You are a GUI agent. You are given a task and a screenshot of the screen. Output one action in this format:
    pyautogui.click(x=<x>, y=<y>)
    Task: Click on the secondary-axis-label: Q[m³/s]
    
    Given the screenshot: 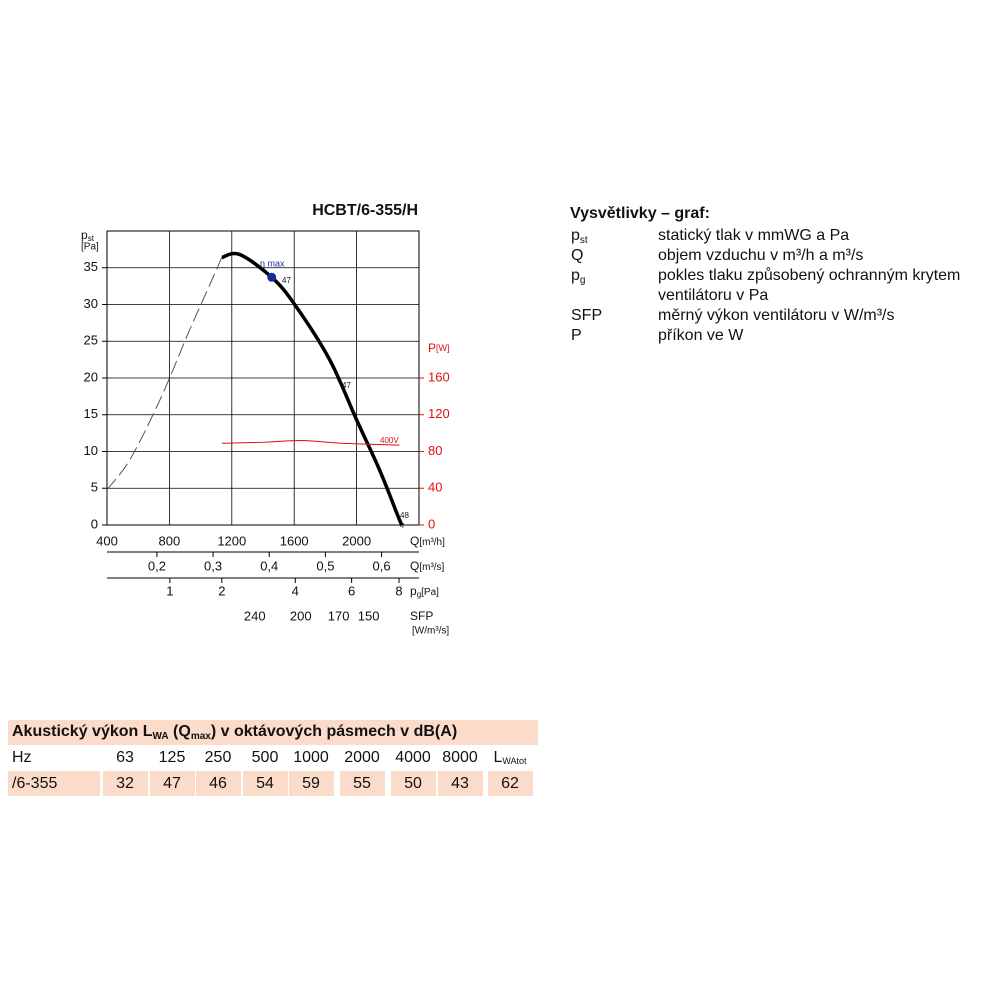 What is the action you would take?
    pyautogui.click(x=427, y=566)
    